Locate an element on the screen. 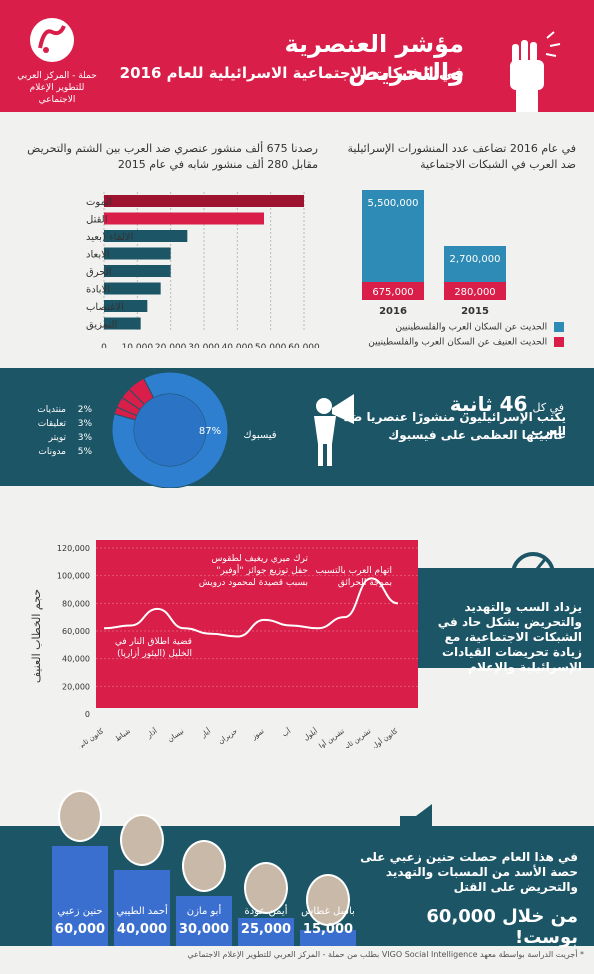  hbar-category-label: الابعاد is located at coordinates (98, 255).